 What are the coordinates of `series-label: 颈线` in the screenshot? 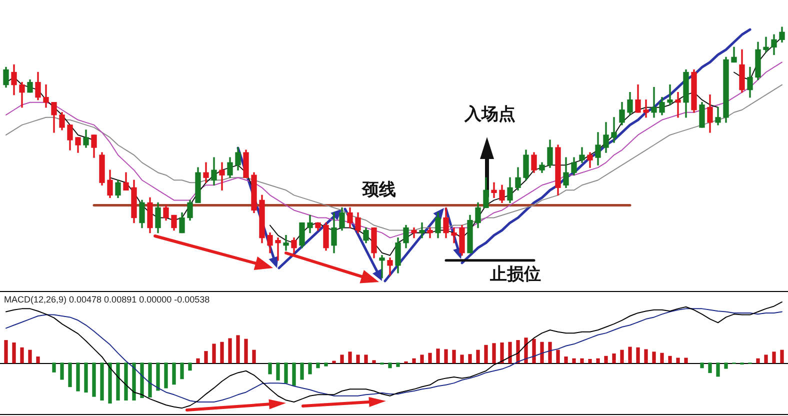 It's located at (378, 190).